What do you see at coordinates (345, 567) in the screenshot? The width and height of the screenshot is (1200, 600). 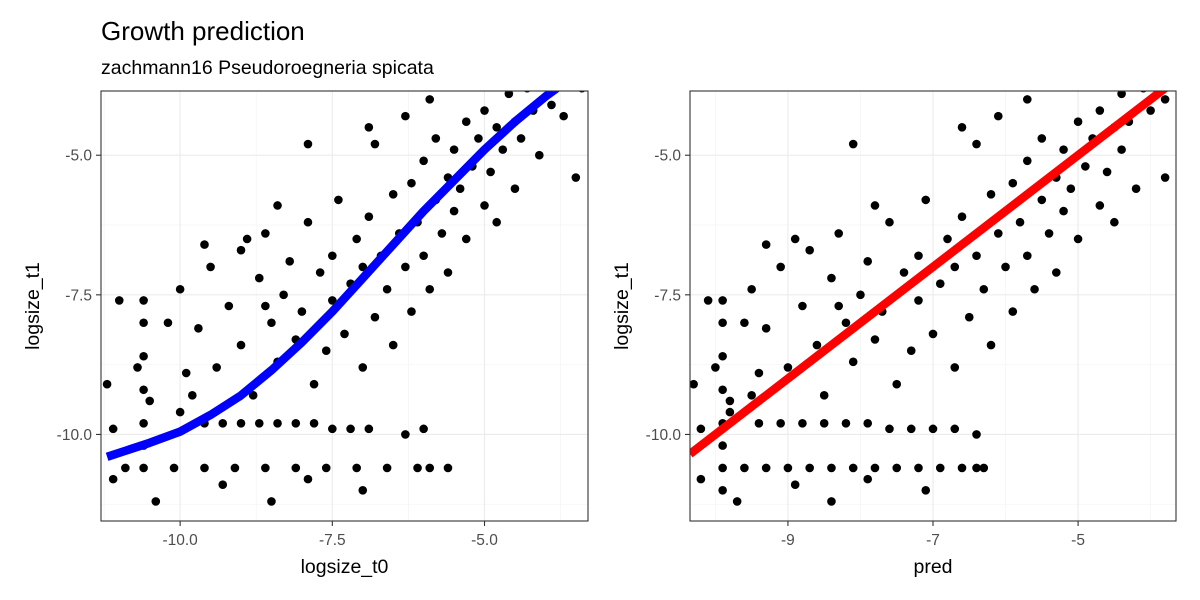 I see `x-axis-title: logsize_t0` at bounding box center [345, 567].